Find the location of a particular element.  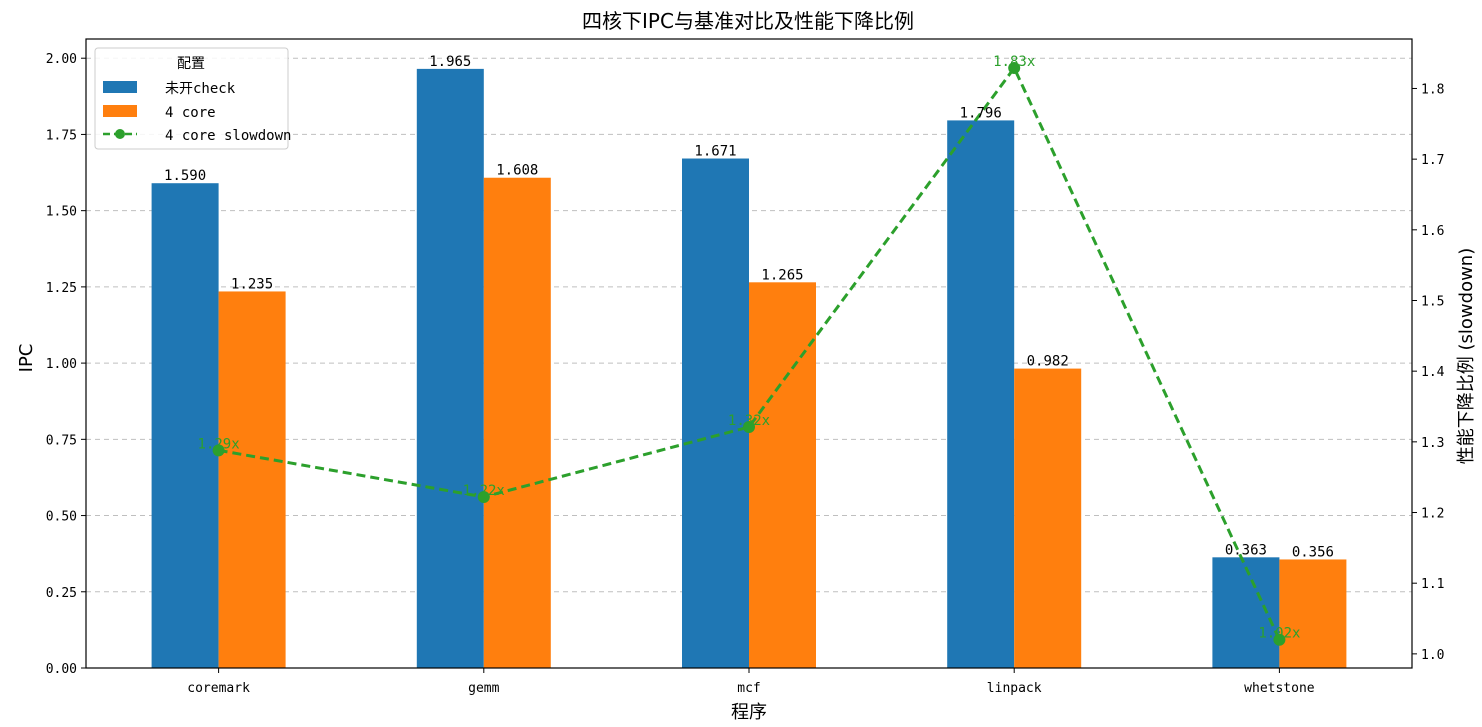

legend-label-4core: 4 core is located at coordinates (190, 113).